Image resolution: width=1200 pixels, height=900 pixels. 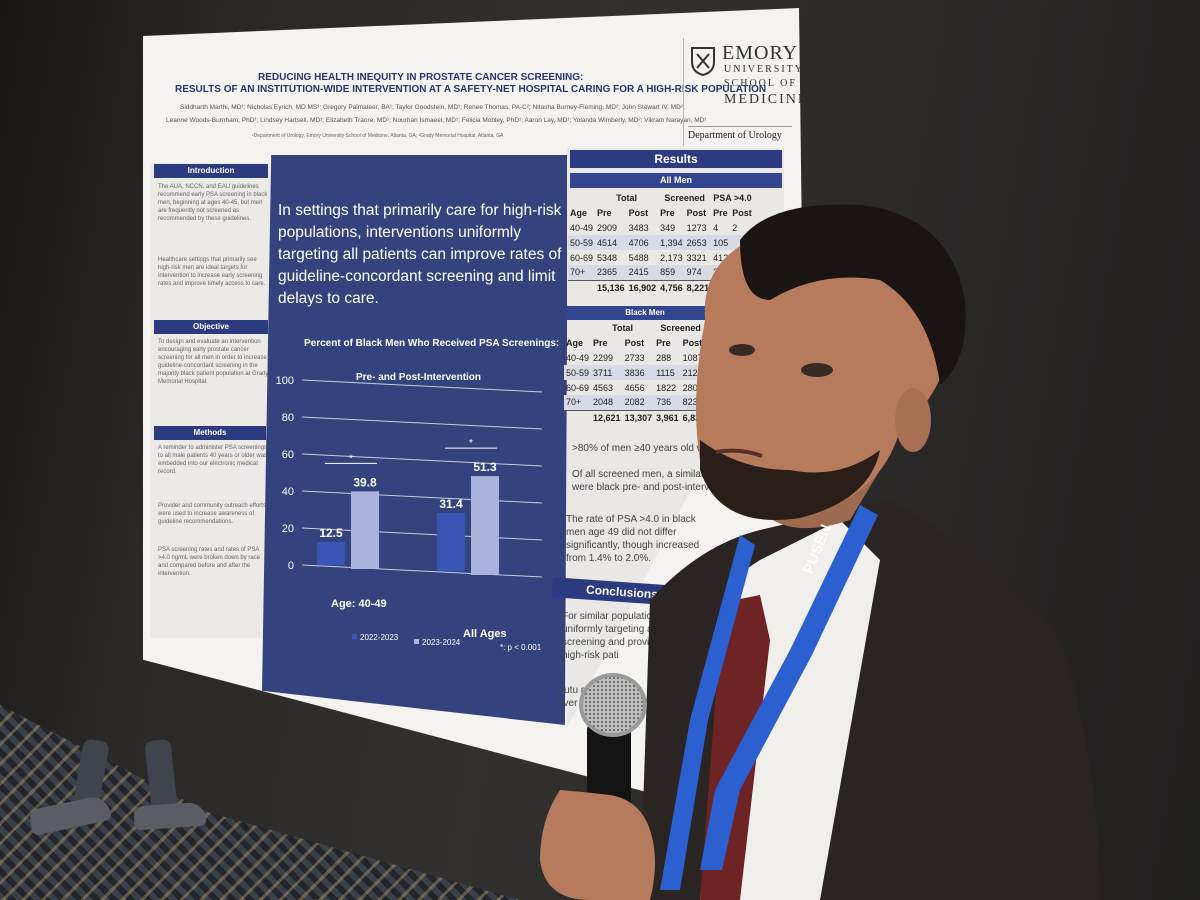 I want to click on lanyard-icon, so click(x=769, y=697).